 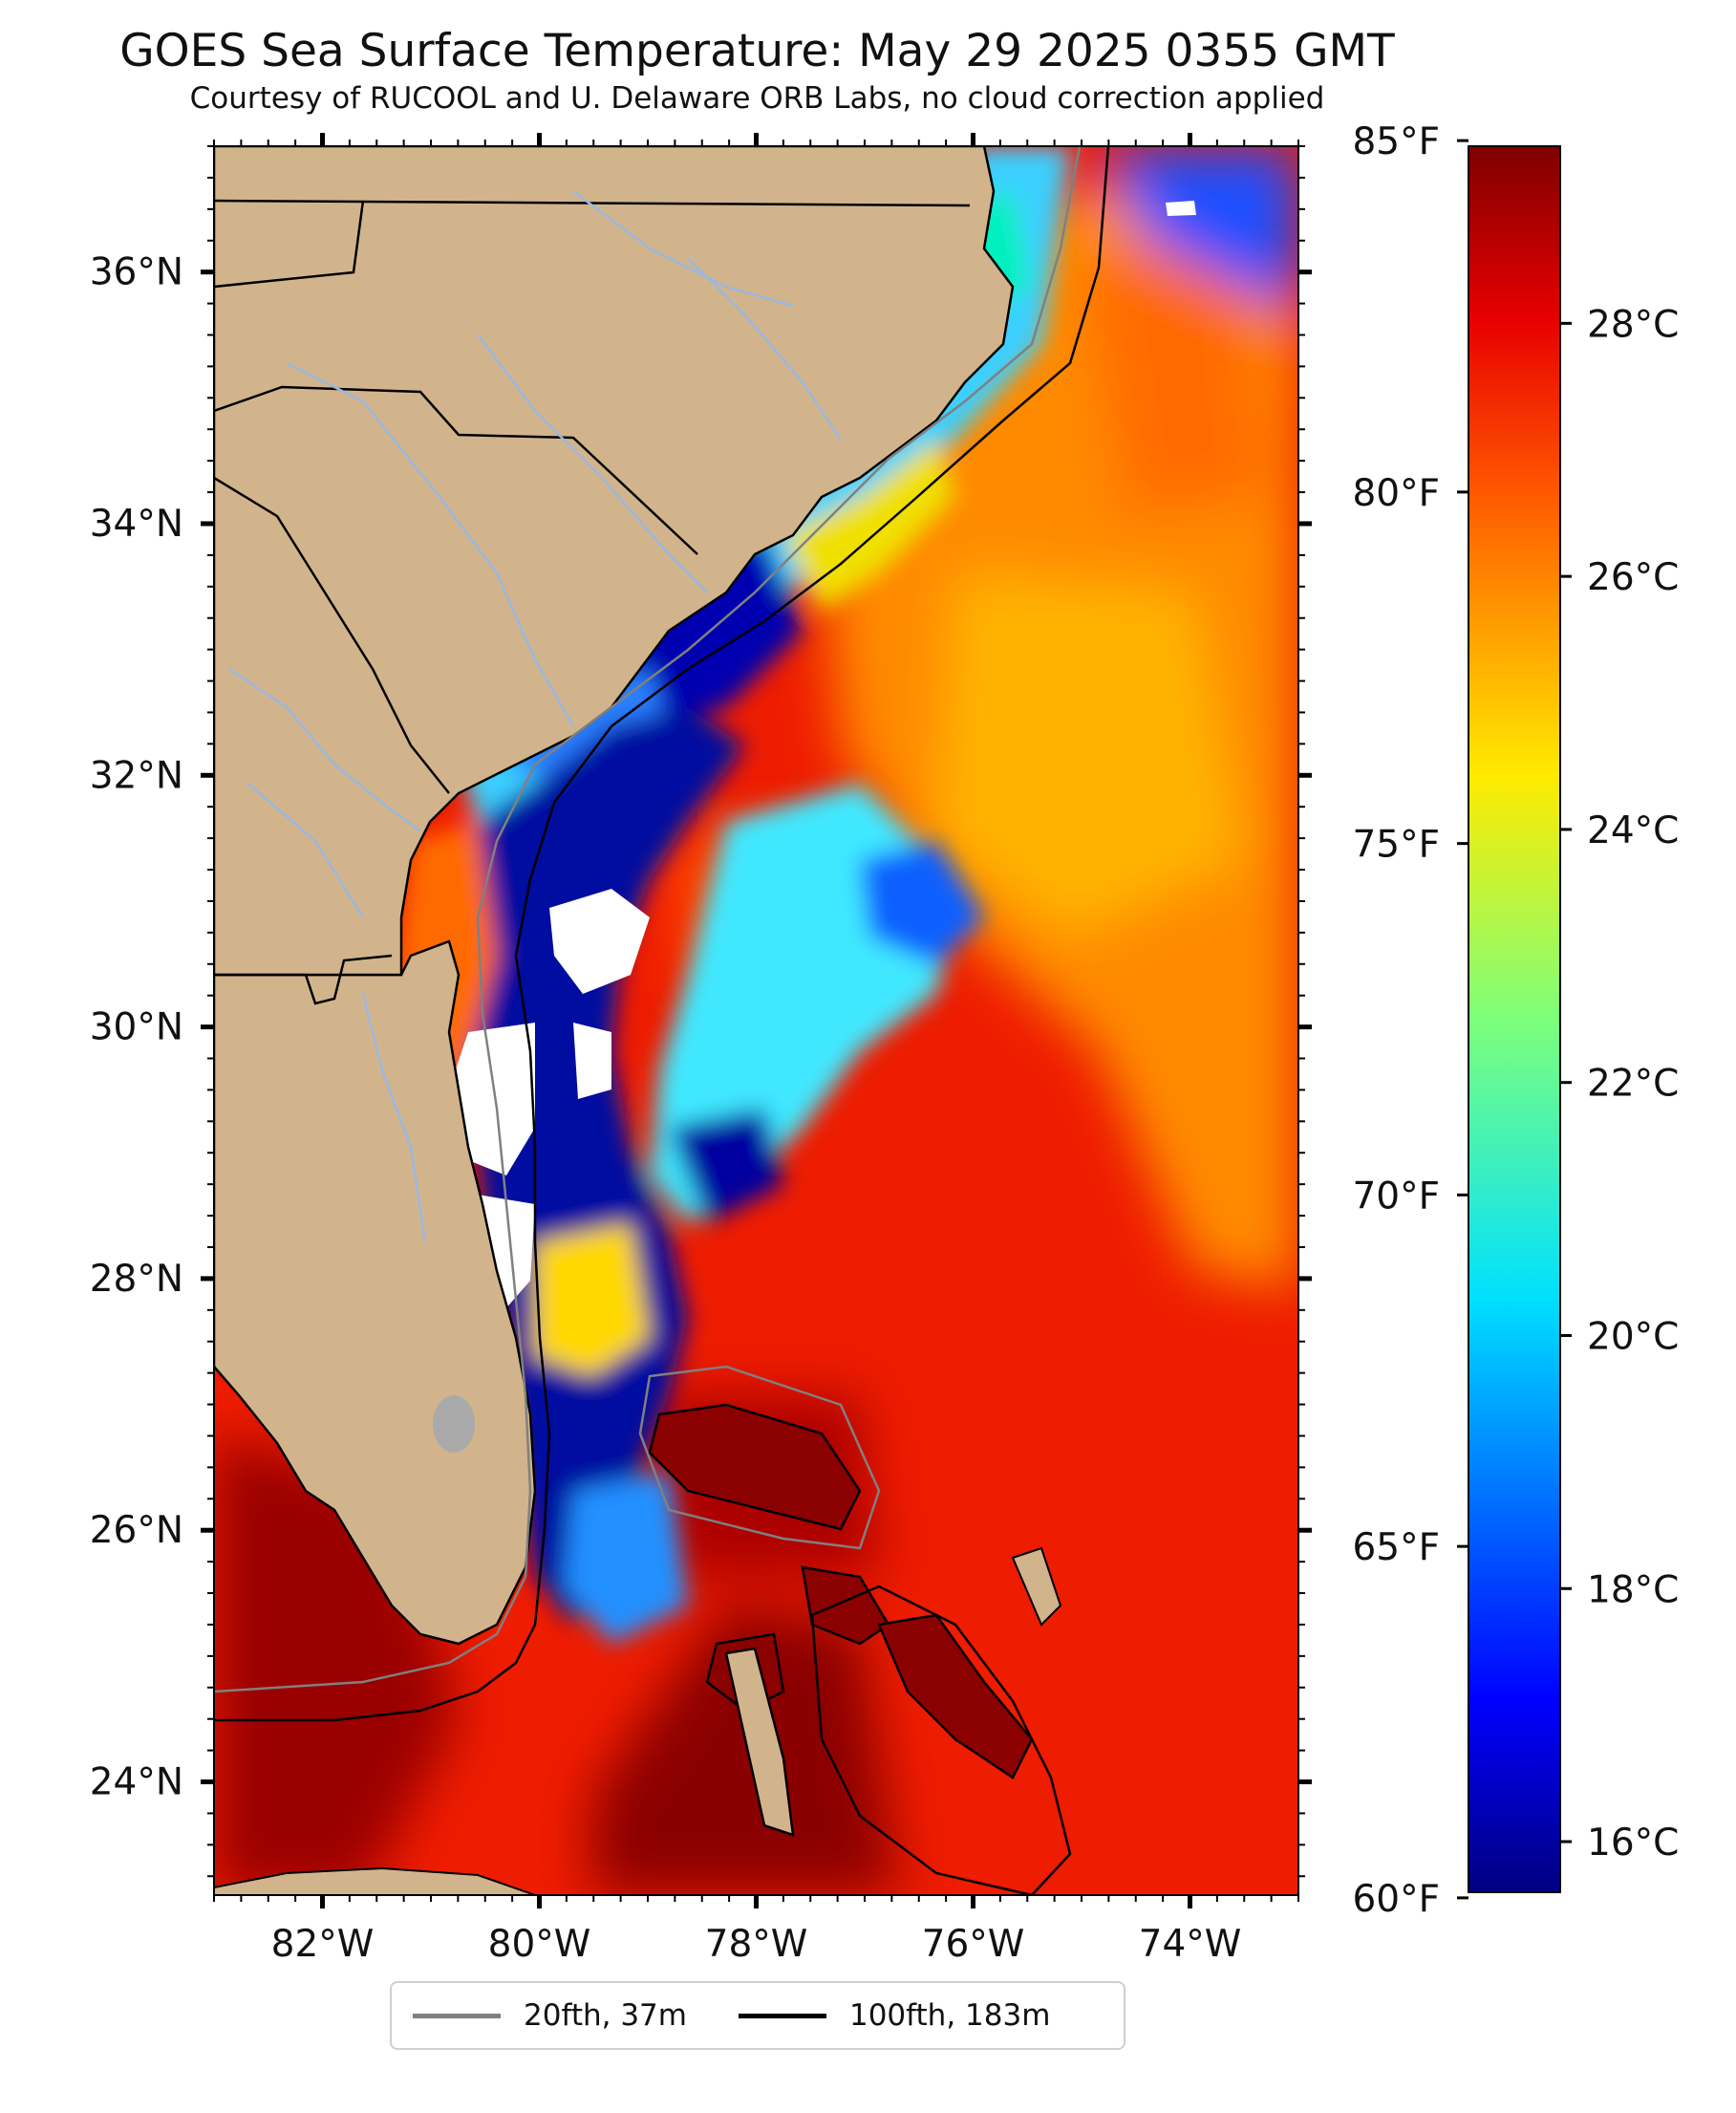 What do you see at coordinates (756, 1944) in the screenshot?
I see `lon-tick-label-2: 78°W` at bounding box center [756, 1944].